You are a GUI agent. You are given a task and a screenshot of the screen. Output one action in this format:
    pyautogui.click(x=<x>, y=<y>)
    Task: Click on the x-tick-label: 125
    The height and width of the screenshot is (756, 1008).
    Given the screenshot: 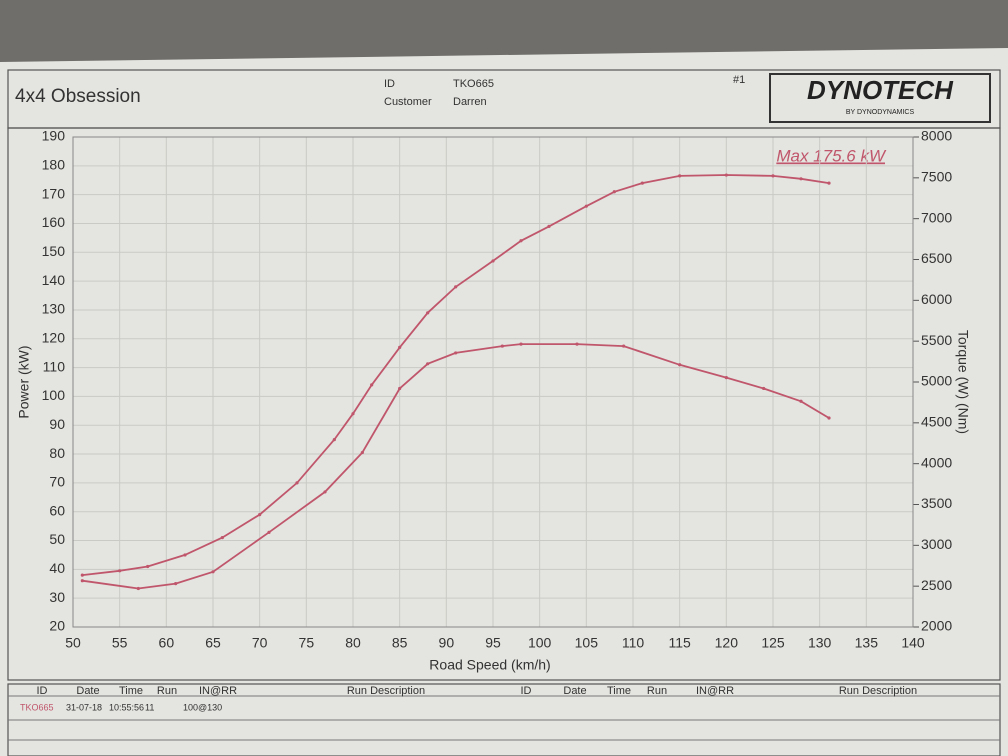 What is the action you would take?
    pyautogui.click(x=773, y=643)
    